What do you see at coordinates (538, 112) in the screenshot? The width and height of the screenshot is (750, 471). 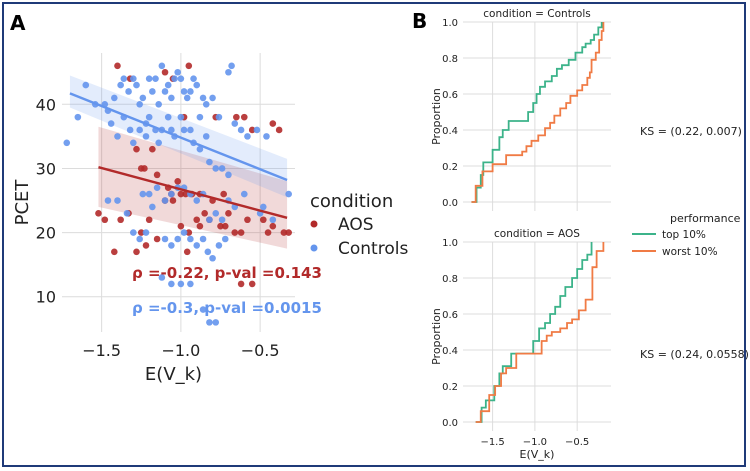 I see `panel-b-controls-ecdf-worst` at bounding box center [538, 112].